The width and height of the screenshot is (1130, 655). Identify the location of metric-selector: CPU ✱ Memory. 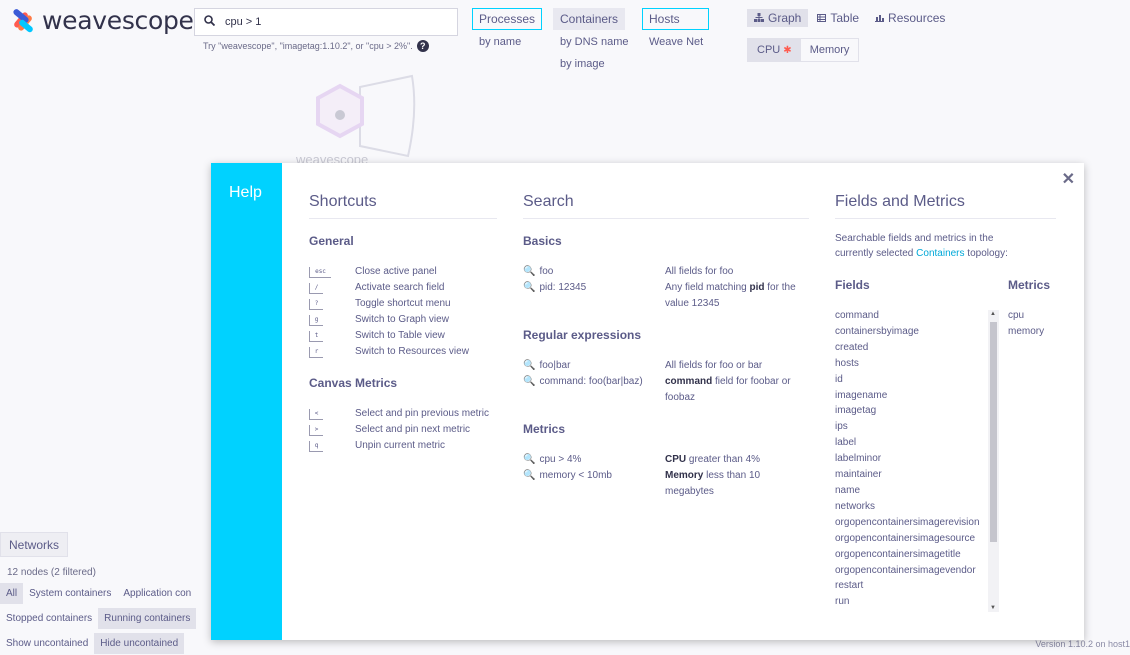
(803, 50).